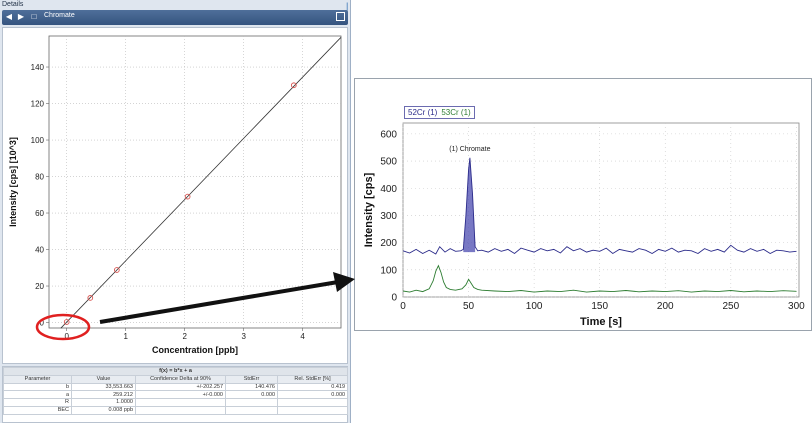  I want to click on document-icon: □, so click(34, 16).